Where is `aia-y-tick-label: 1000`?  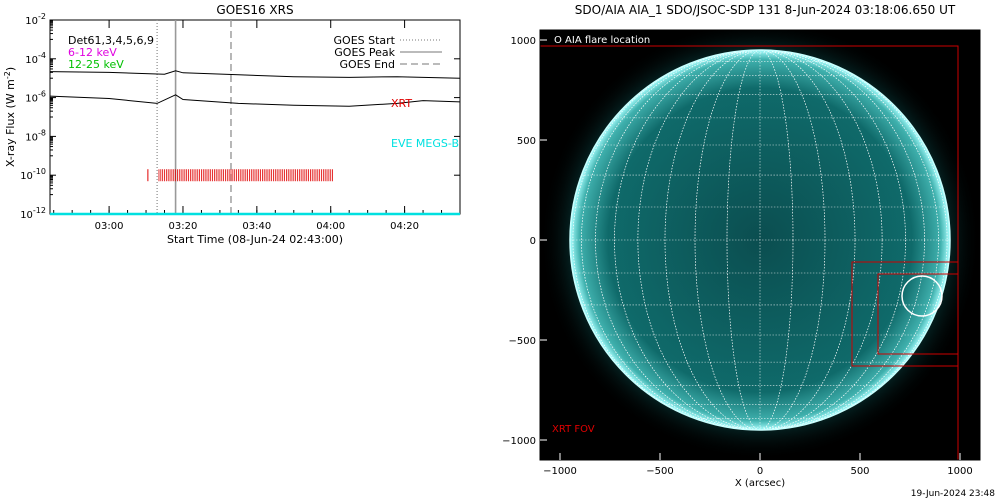 aia-y-tick-label: 1000 is located at coordinates (523, 41).